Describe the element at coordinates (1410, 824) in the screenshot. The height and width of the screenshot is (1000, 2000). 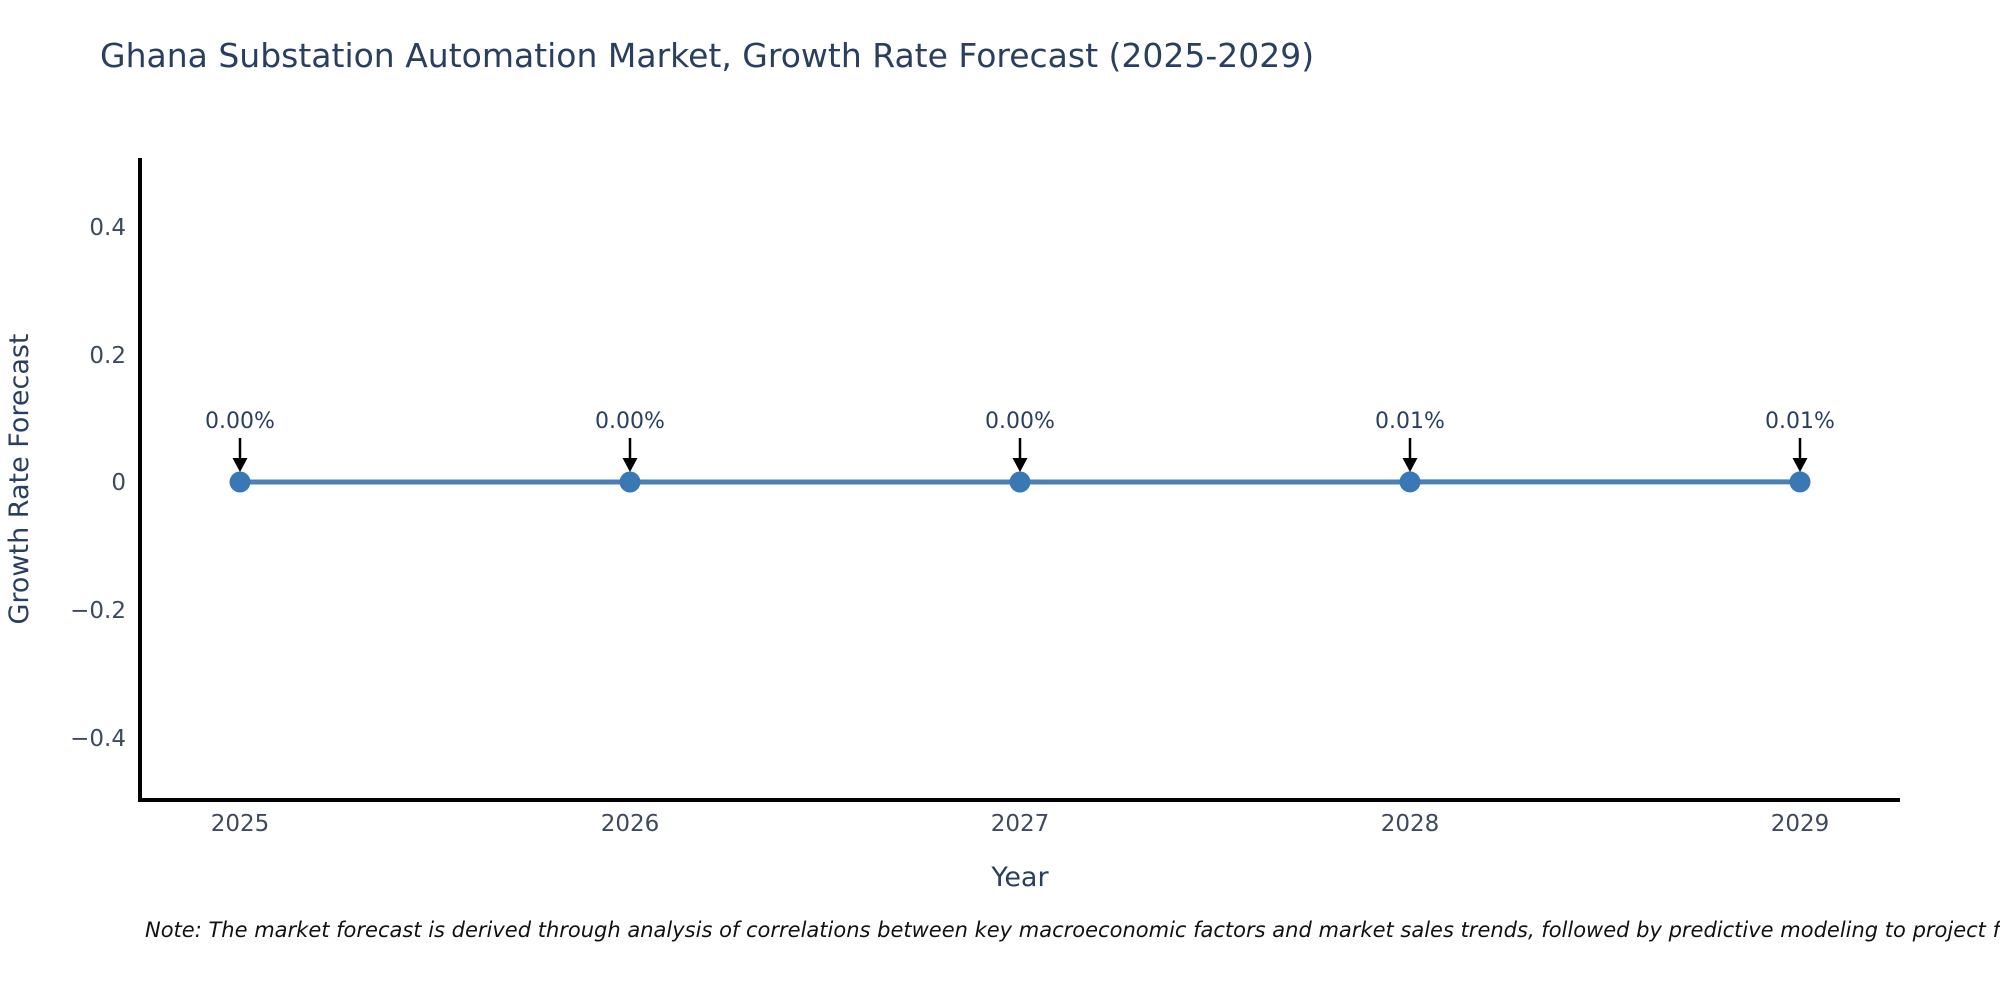
I see `x-tick-label: 2028` at that location.